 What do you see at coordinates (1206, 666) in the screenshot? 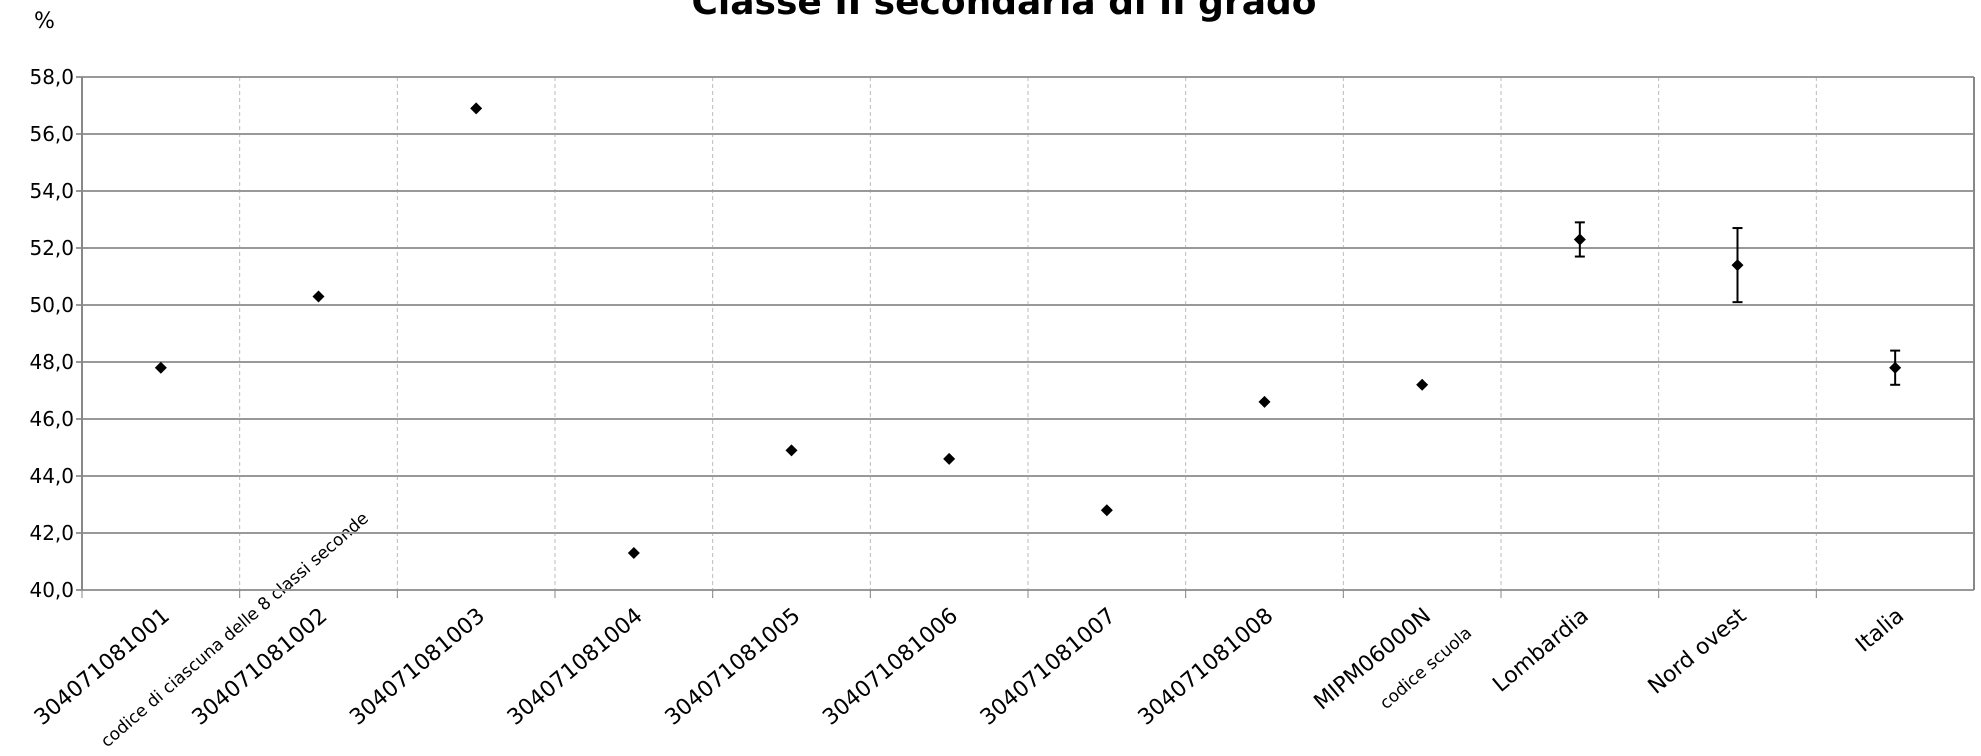
I see `x-tick-label: 304071081008` at bounding box center [1206, 666].